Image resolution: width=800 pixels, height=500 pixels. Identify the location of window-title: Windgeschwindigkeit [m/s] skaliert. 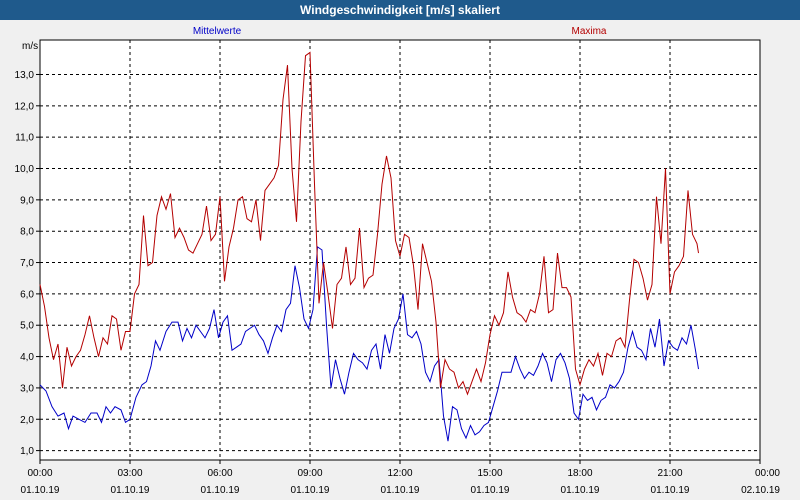
(400, 10).